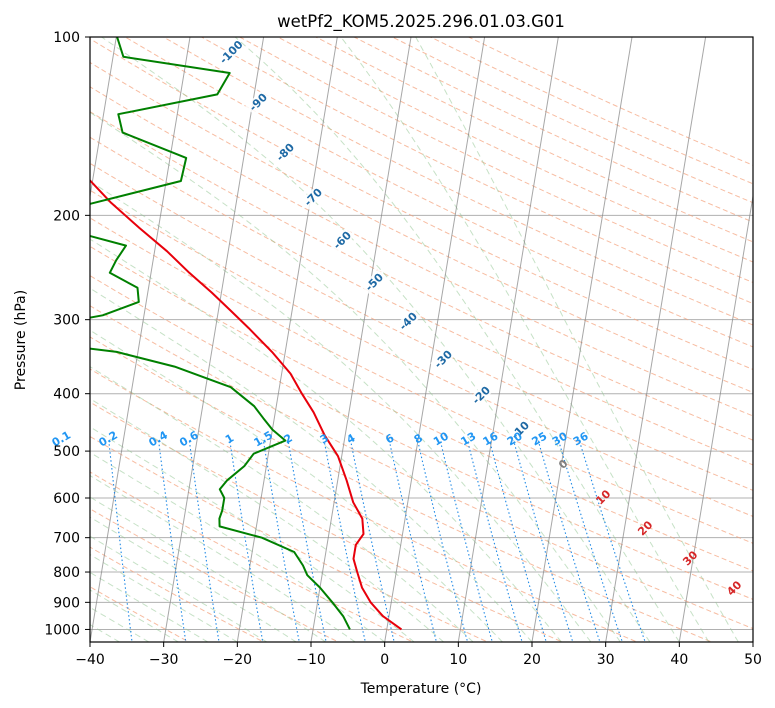  I want to click on dry-adiabat, so click(177, 594).